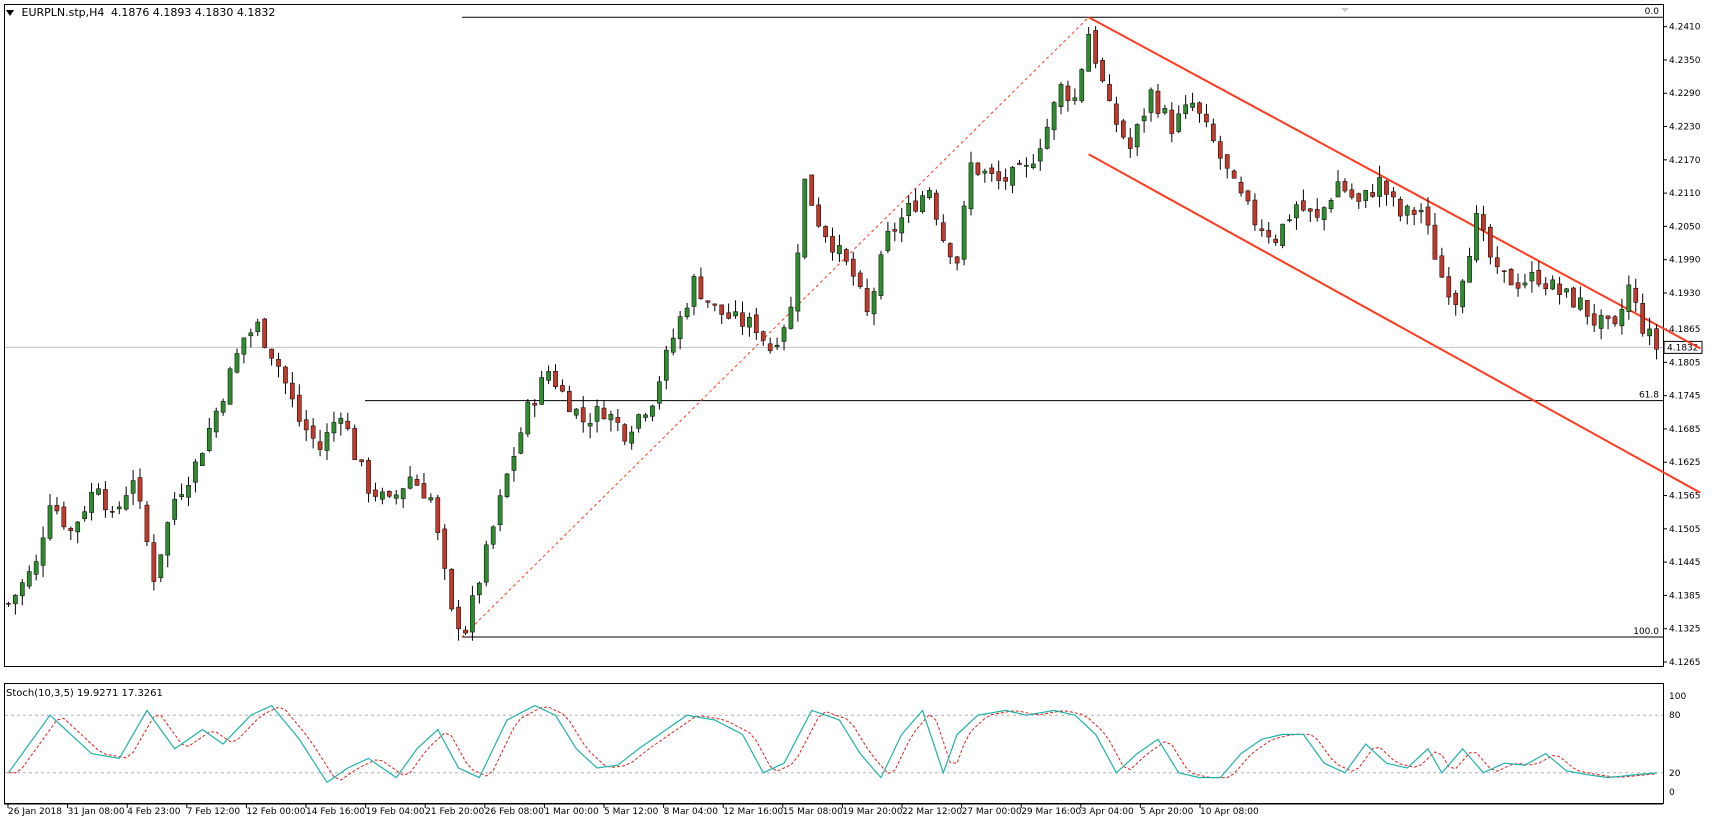 Image resolution: width=1721 pixels, height=820 pixels. I want to click on price-tick-label: 4.1930, so click(1685, 294).